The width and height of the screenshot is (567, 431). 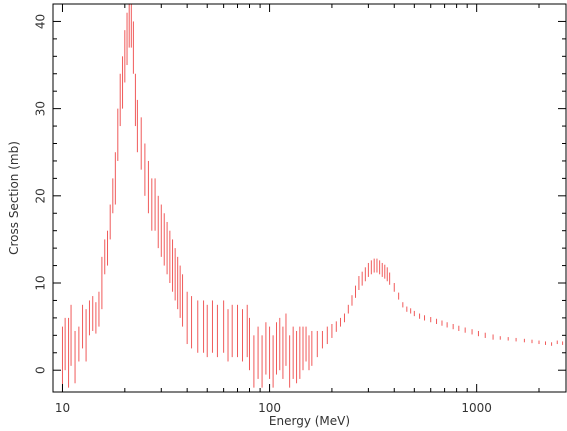 What do you see at coordinates (62, 408) in the screenshot?
I see `x-tick-label: 10` at bounding box center [62, 408].